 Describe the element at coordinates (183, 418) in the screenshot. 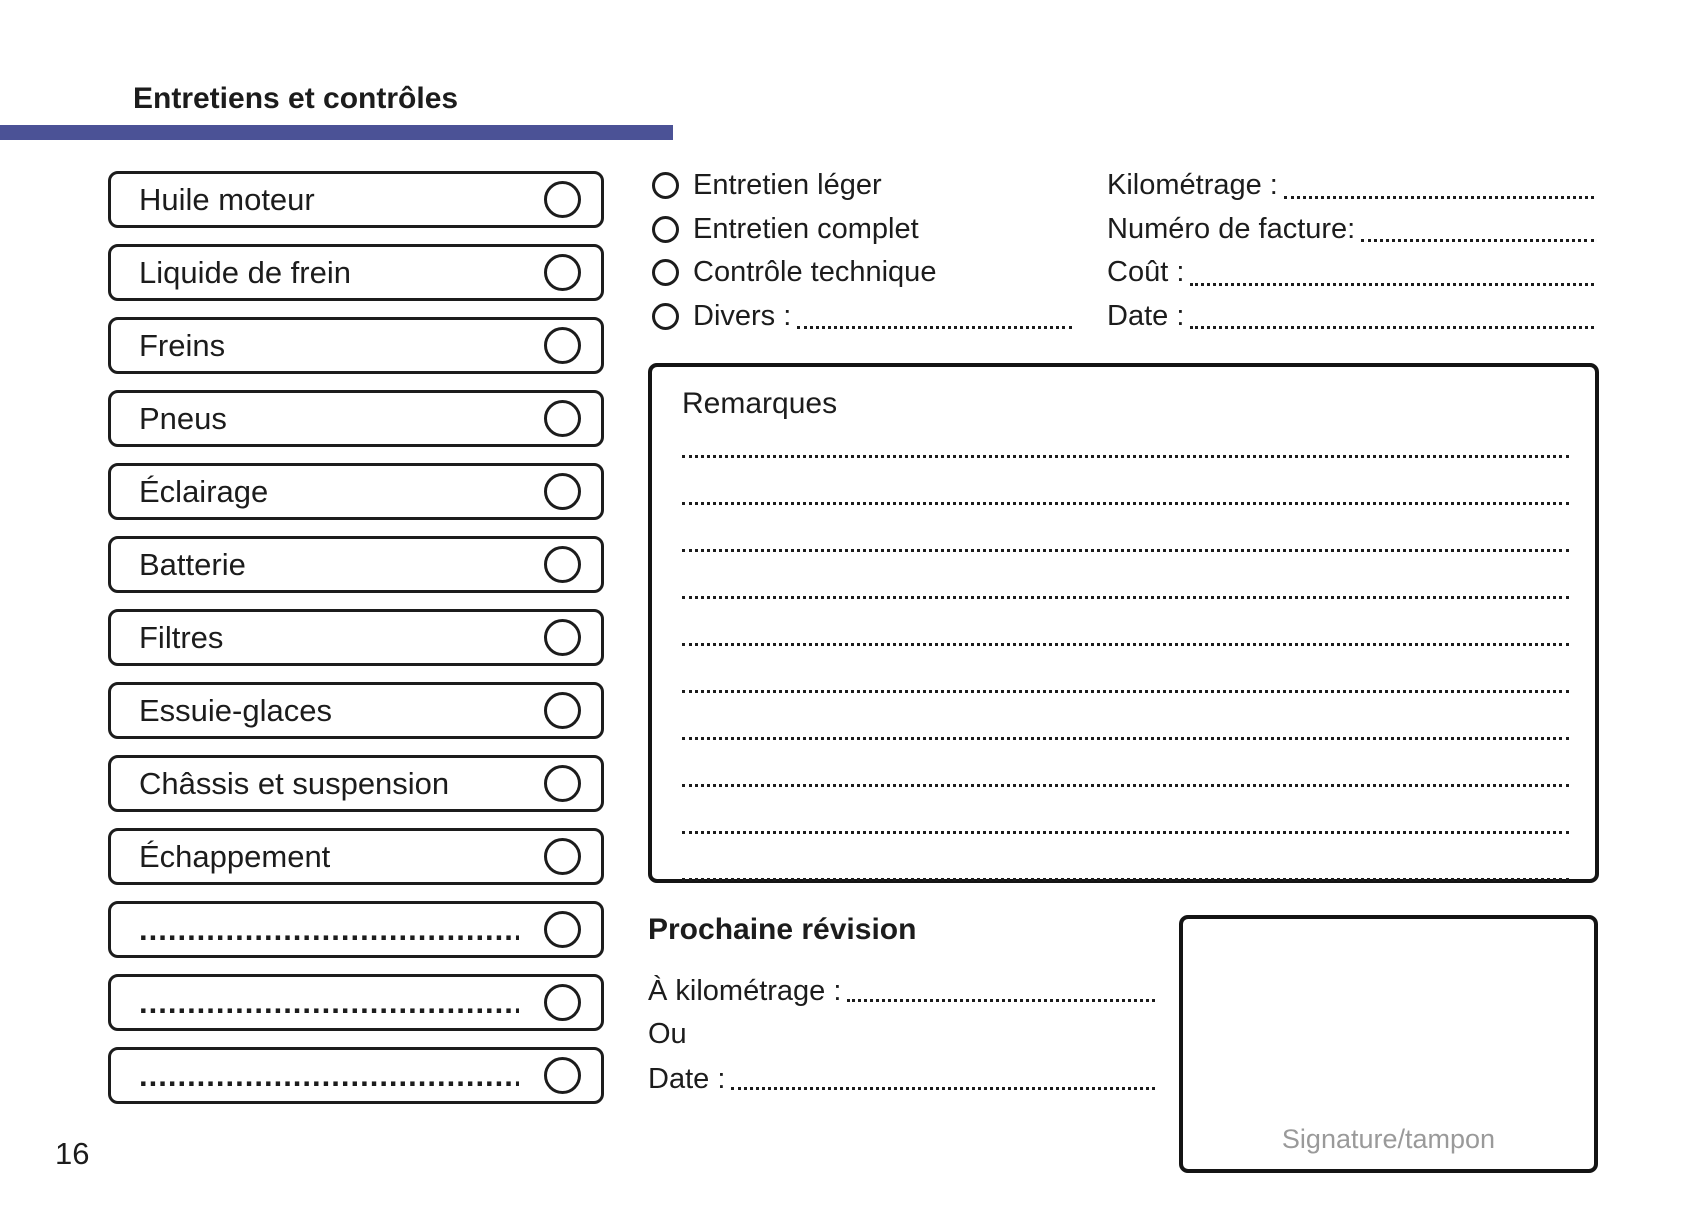

I see `checklist-item-label: Pneus` at that location.